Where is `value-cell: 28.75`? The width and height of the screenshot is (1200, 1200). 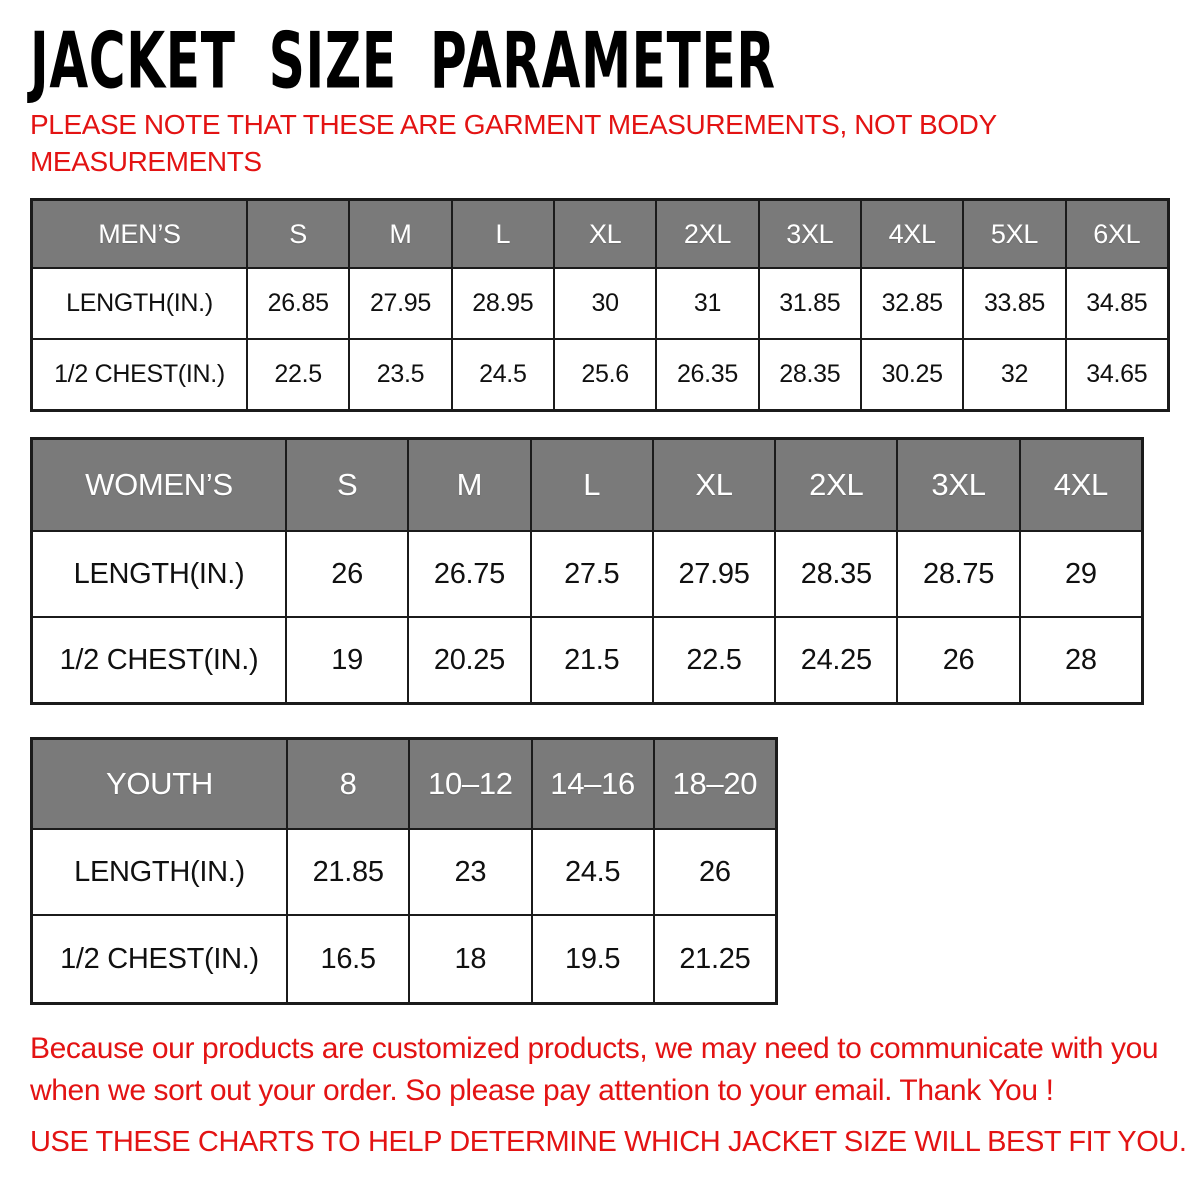 value-cell: 28.75 is located at coordinates (958, 574).